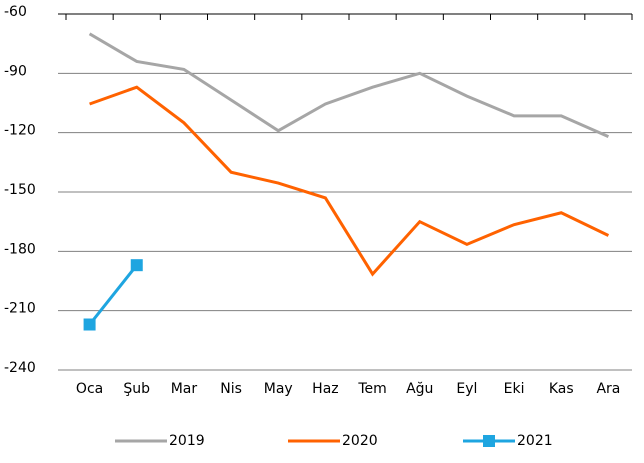 The image size is (644, 463). Describe the element at coordinates (184, 389) in the screenshot. I see `x-tick-label: Mar` at that location.